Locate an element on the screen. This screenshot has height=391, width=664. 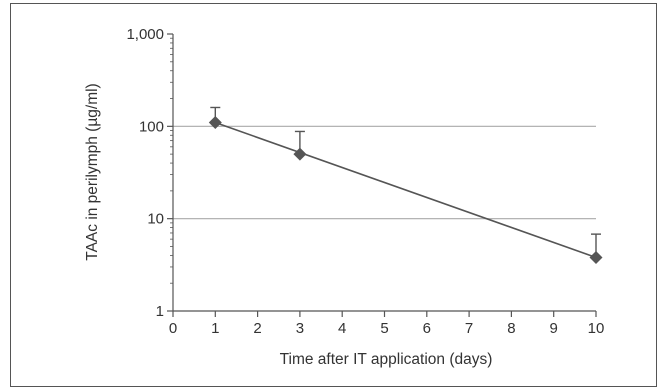
y-tick-label: 10 is located at coordinates (155, 219).